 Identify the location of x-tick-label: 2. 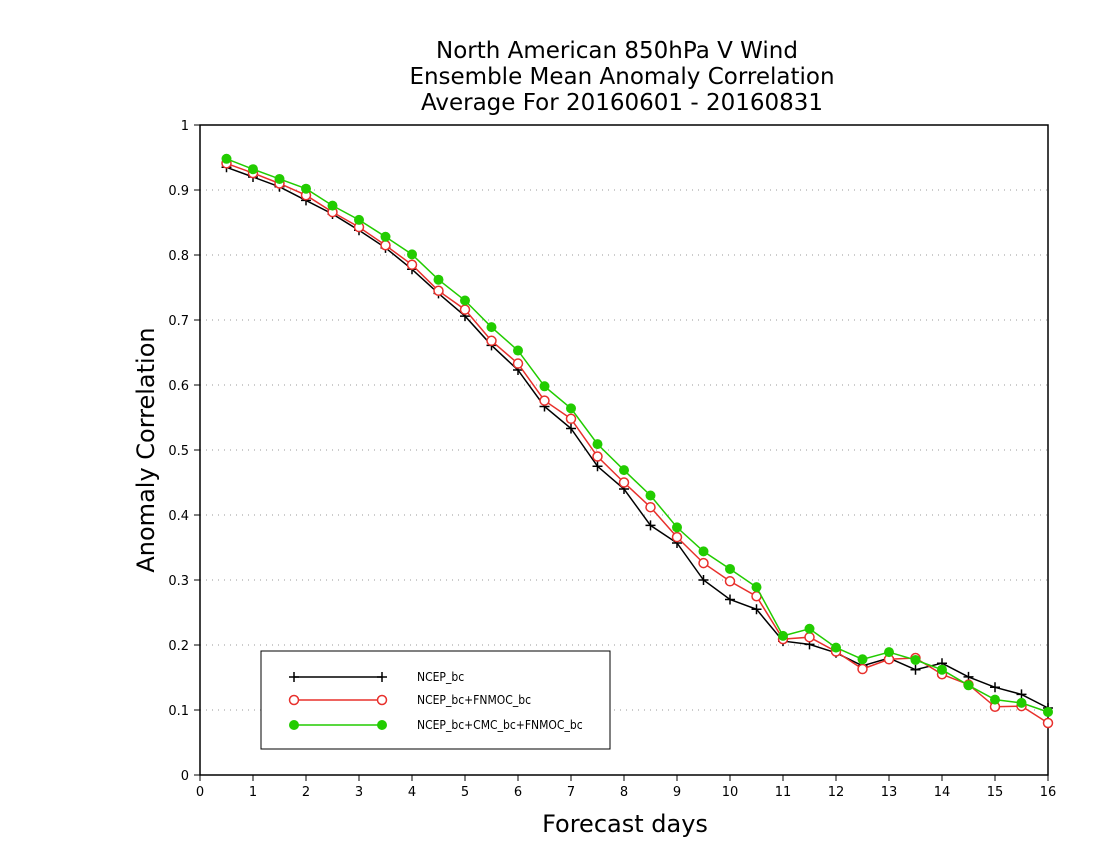
(306, 792).